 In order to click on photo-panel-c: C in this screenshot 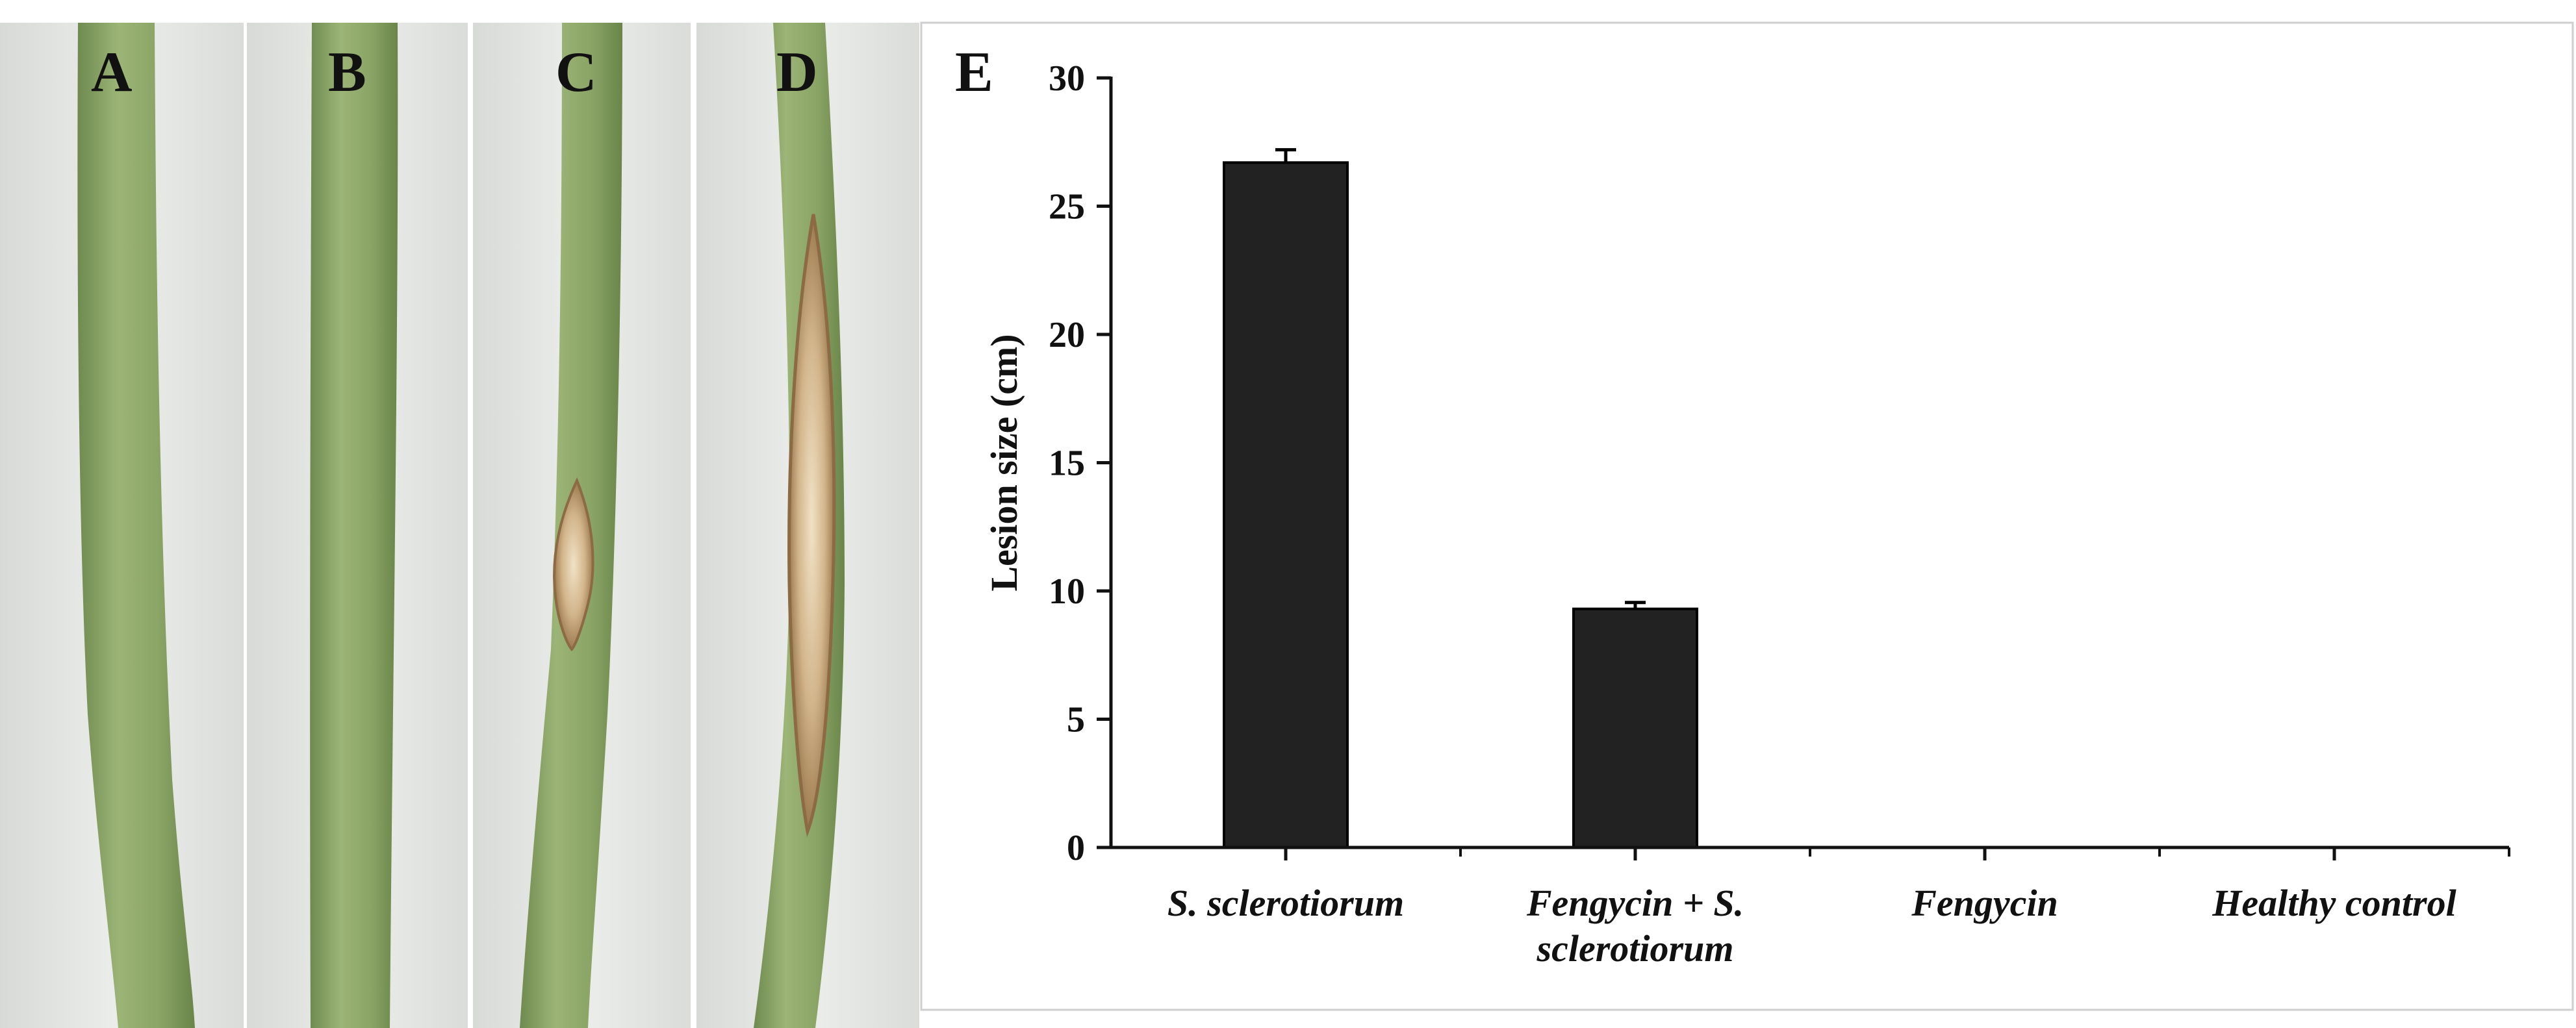, I will do `click(582, 525)`.